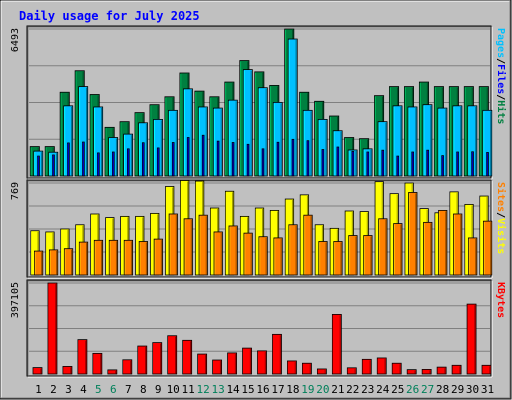 Image resolution: width=512 pixels, height=400 pixels. Describe the element at coordinates (501, 79) in the screenshot. I see `legend-entry-files: Files` at that location.